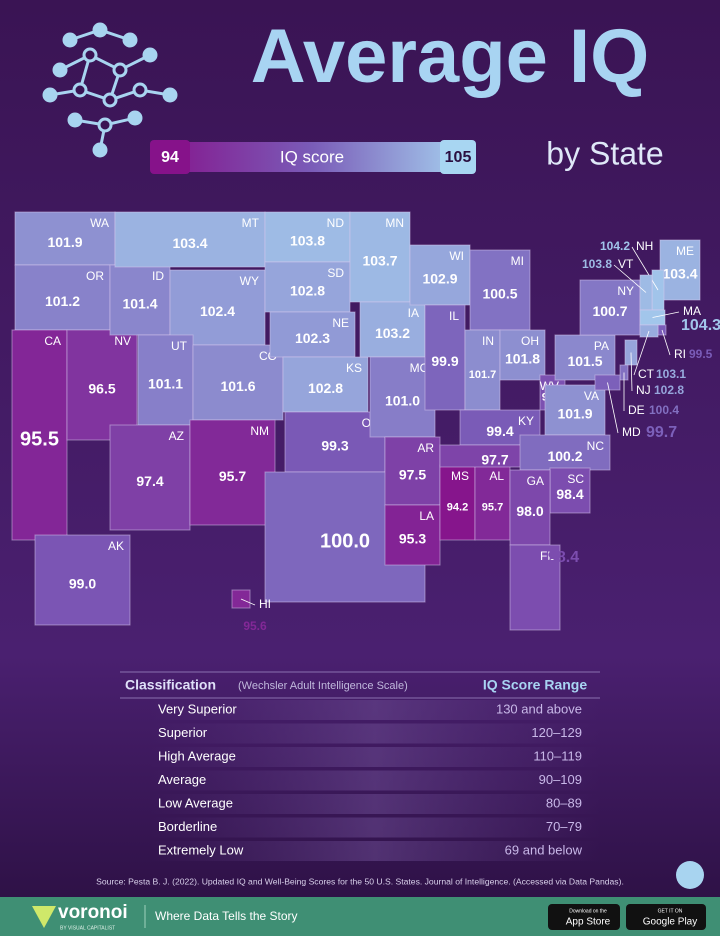 The height and width of the screenshot is (936, 720). Describe the element at coordinates (183, 732) in the screenshot. I see `classification: Superior` at that location.